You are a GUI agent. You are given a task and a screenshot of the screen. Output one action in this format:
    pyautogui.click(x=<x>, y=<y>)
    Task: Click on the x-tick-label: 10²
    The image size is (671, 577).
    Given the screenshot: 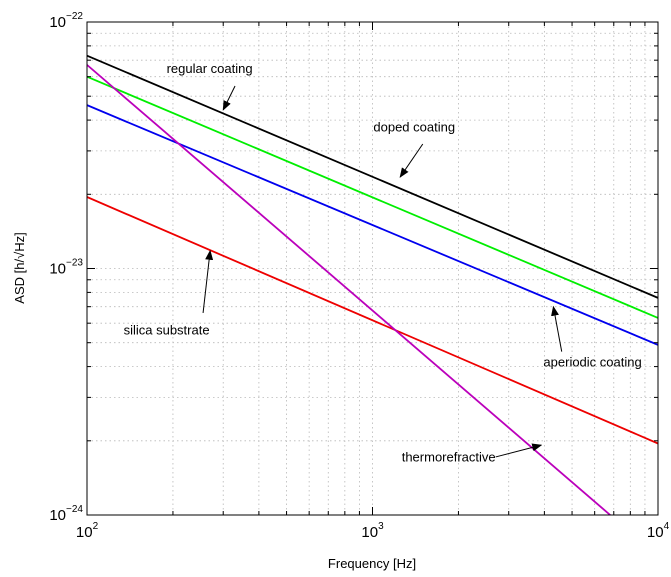 What is the action you would take?
    pyautogui.click(x=87, y=531)
    